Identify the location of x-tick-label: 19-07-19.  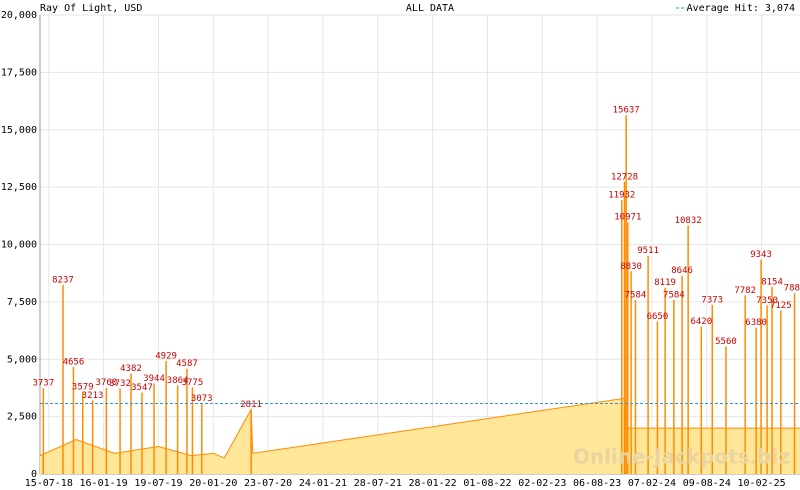
(158, 483).